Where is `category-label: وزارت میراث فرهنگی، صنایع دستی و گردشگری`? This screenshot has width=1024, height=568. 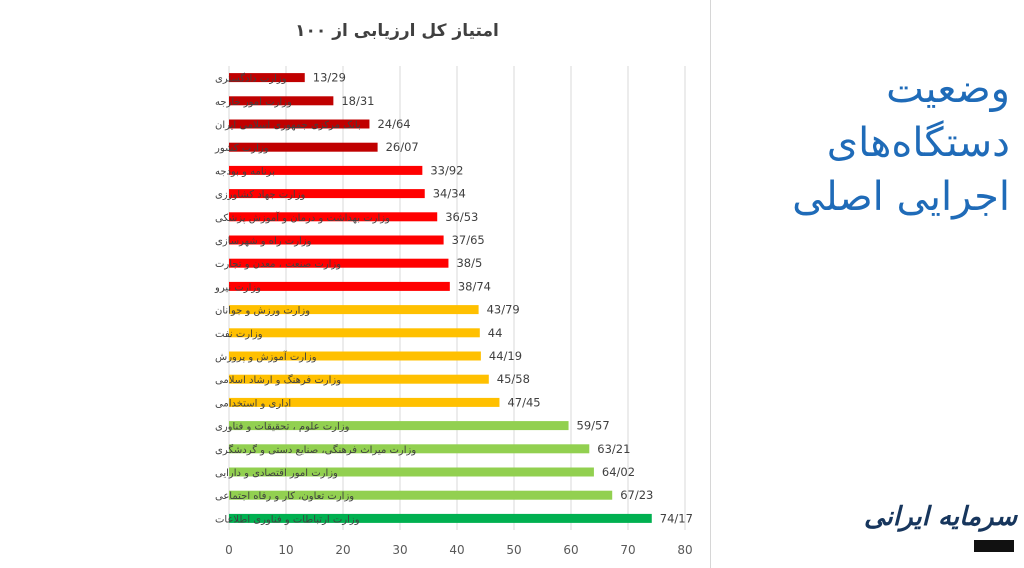
category-label: وزارت میراث فرهنگی، صنایع دستی و گردشگری is located at coordinates (315, 450).